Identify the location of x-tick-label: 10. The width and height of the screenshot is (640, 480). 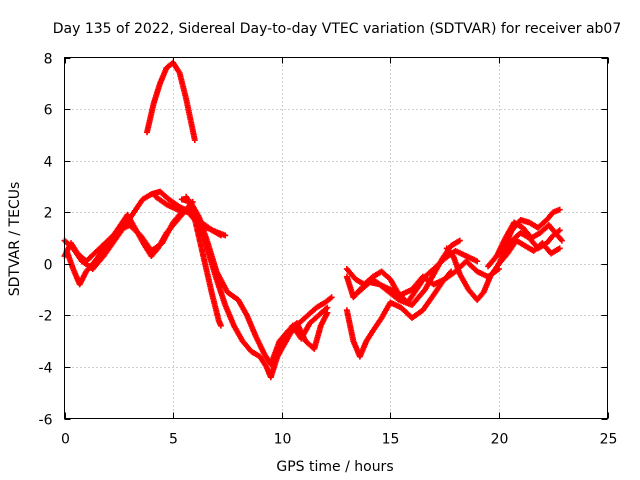
(283, 440).